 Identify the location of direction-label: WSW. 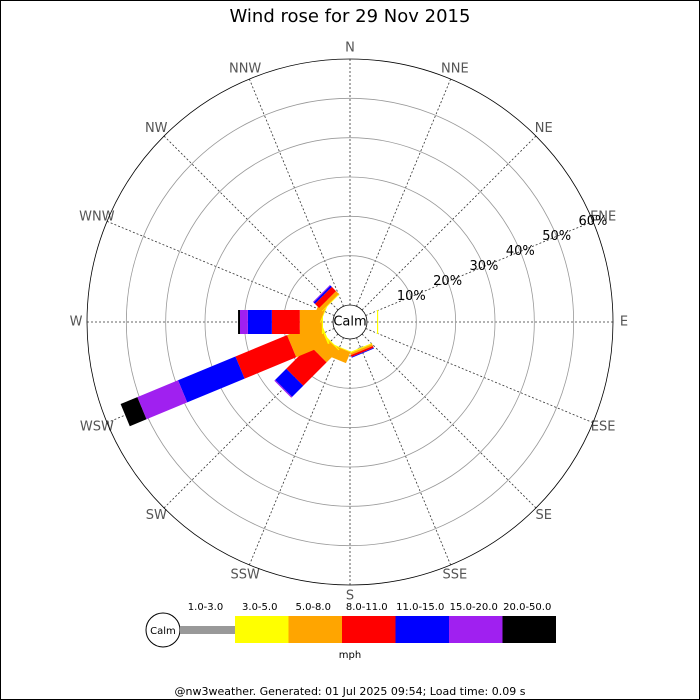
(97, 426).